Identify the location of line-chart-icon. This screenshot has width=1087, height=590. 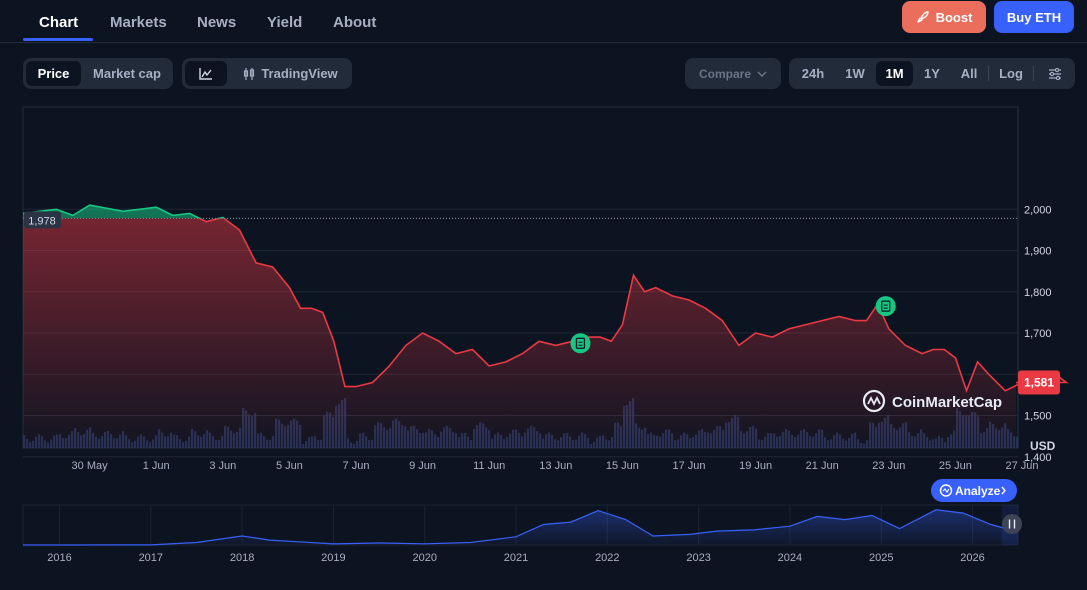
(205, 73).